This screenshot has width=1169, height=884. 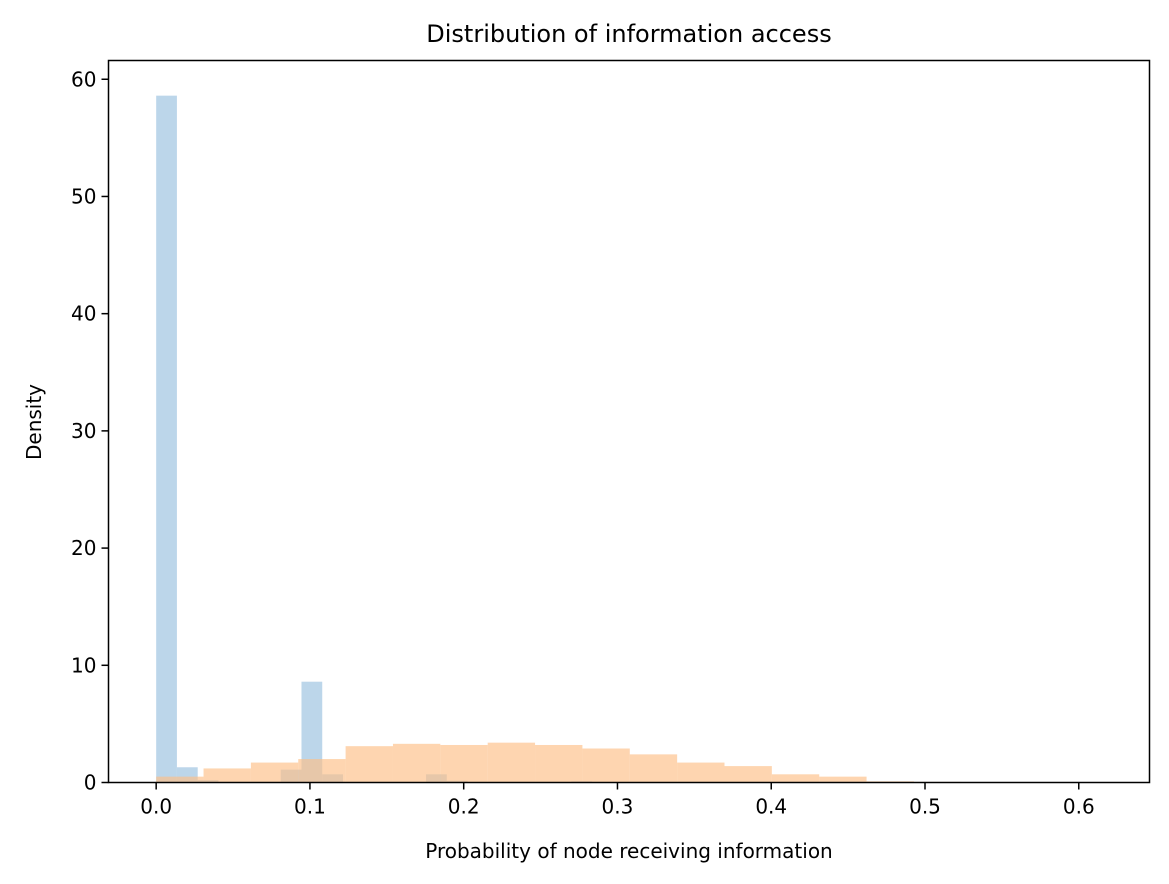 I want to click on x-tick-label: 0.0, so click(x=156, y=807).